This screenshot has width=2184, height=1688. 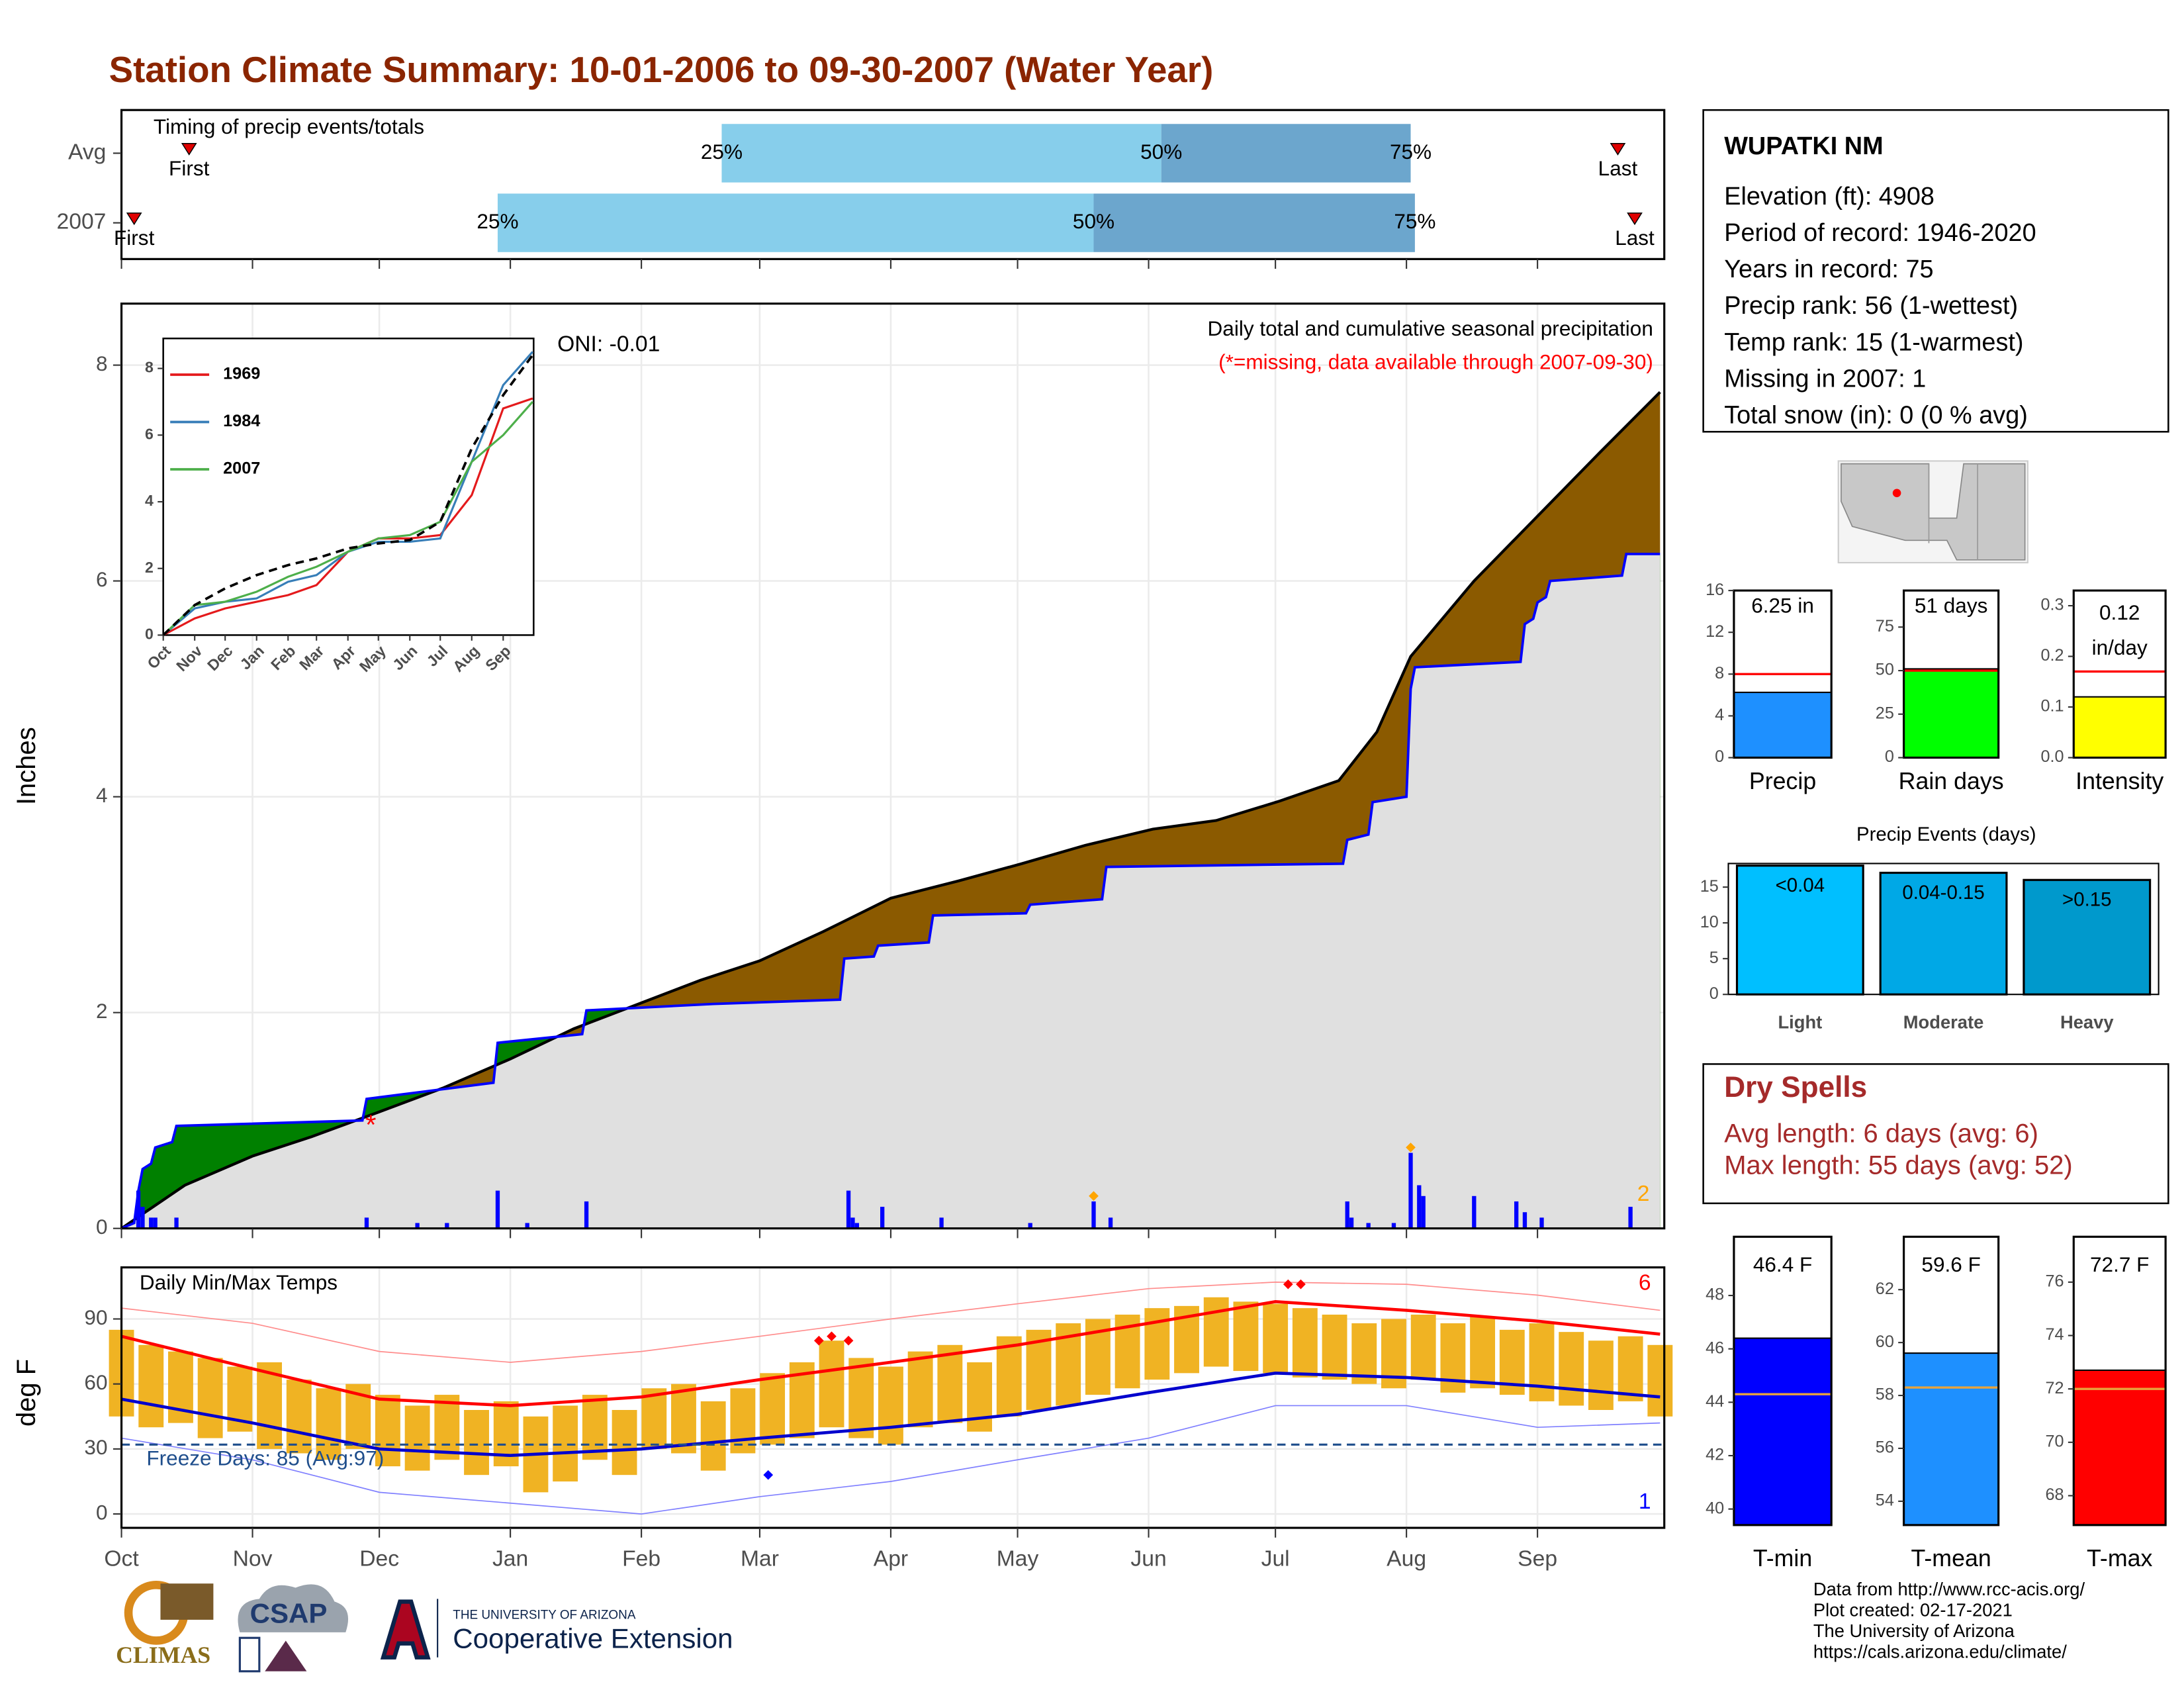 What do you see at coordinates (890, 1353) in the screenshot?
I see `avg-max-line` at bounding box center [890, 1353].